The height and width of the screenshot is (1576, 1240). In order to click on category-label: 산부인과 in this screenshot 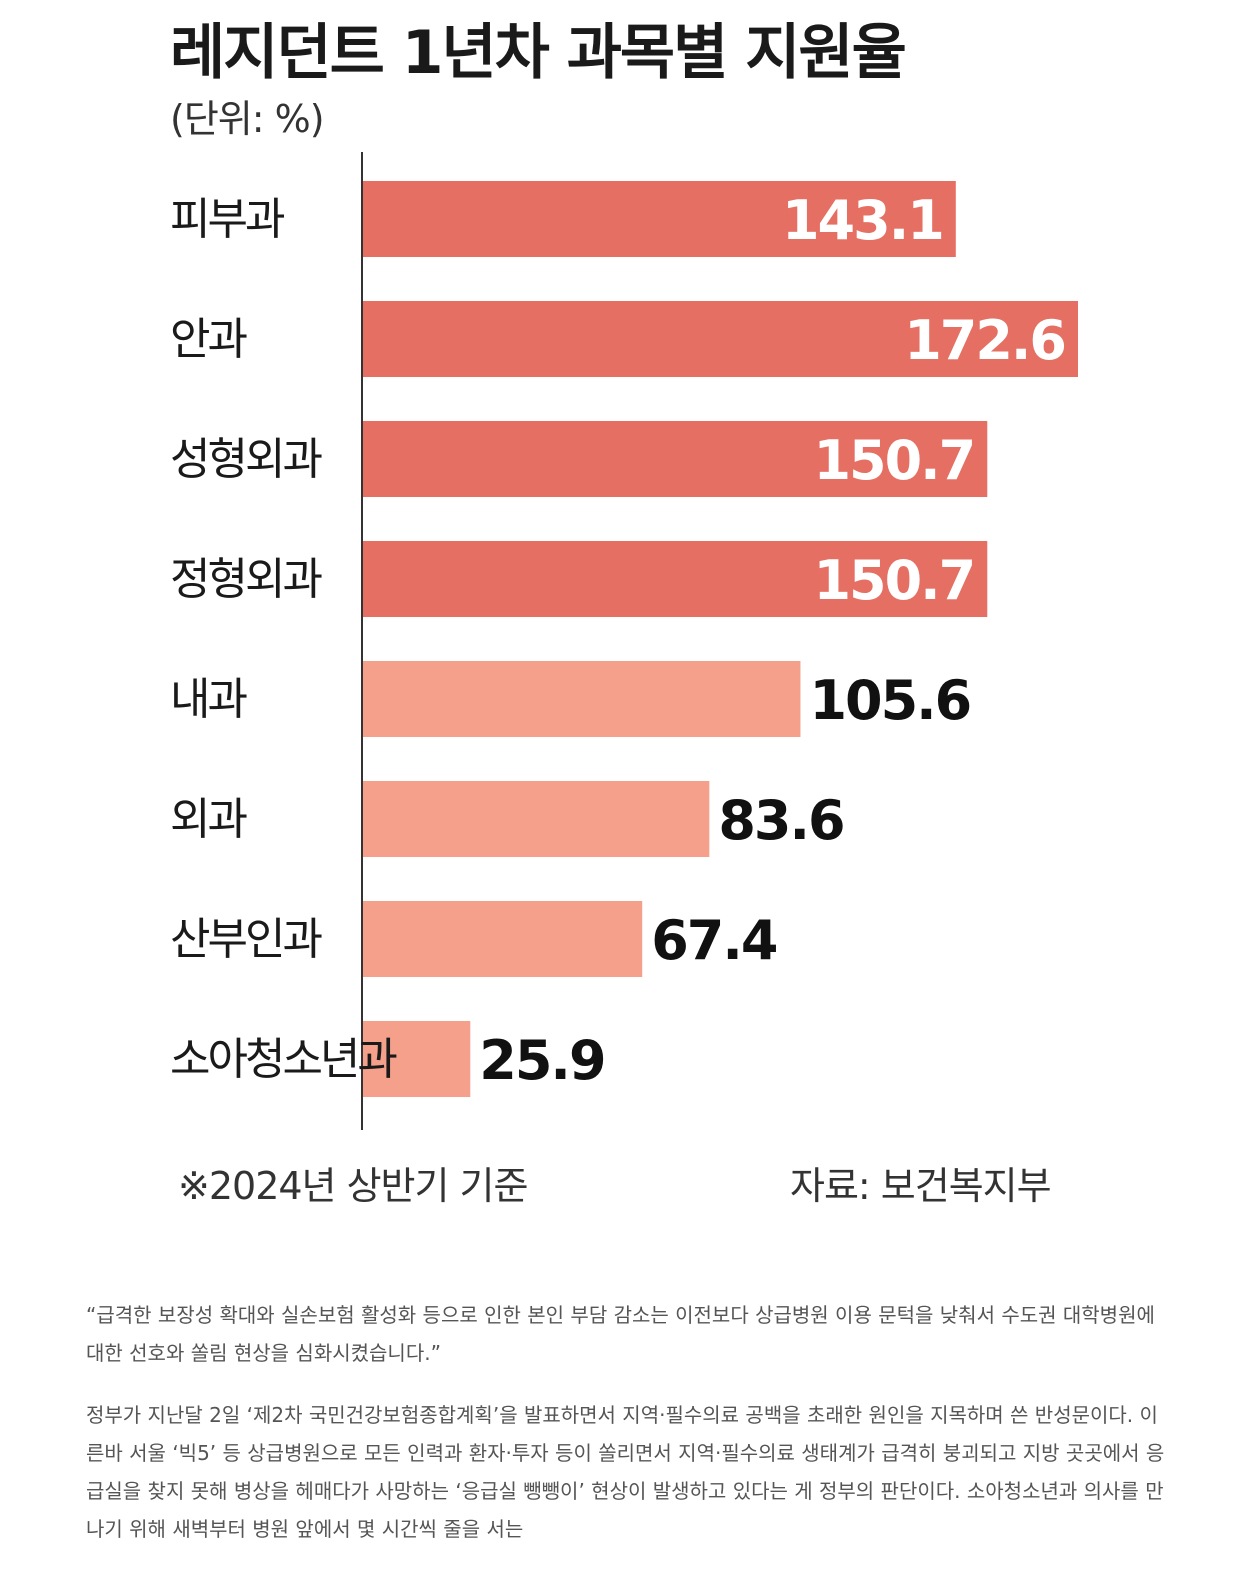, I will do `click(246, 939)`.